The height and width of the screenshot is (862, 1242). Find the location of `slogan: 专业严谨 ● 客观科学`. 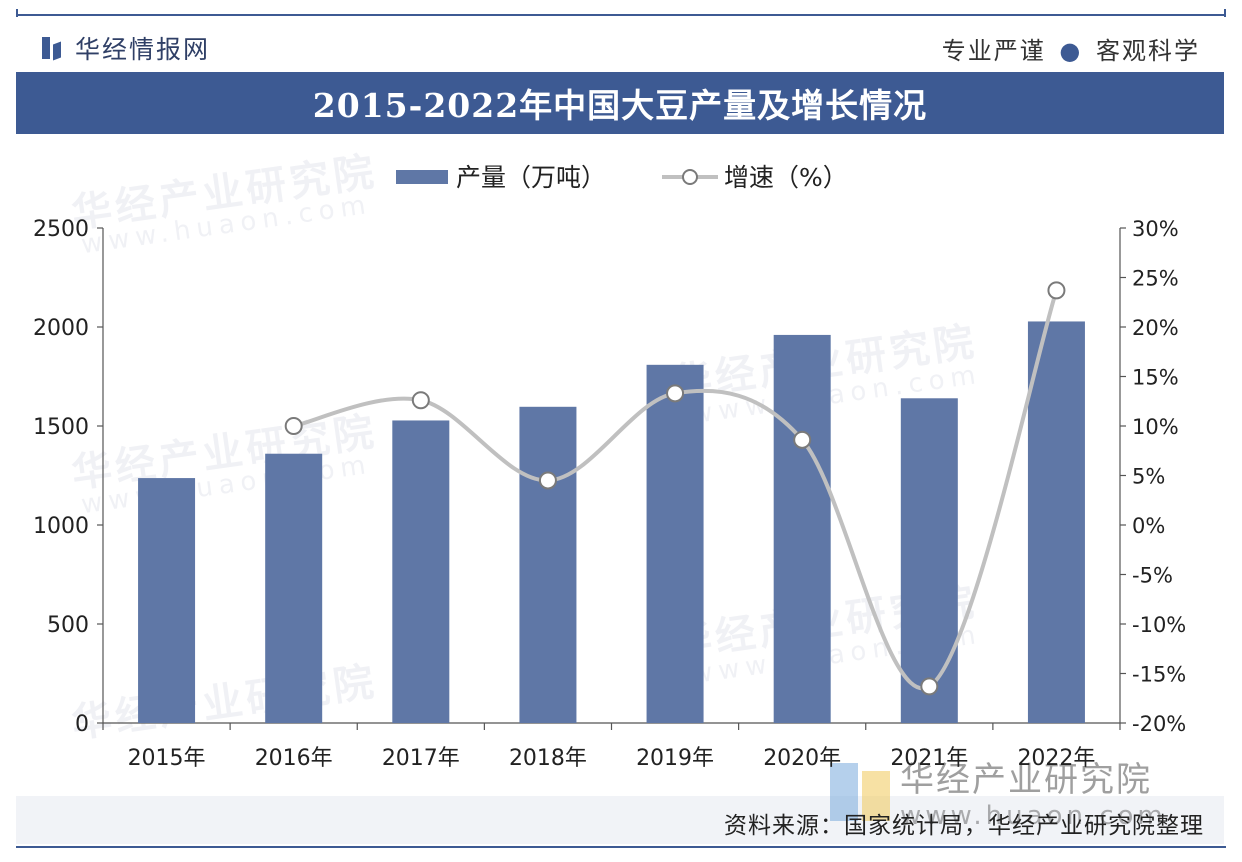

slogan: 专业严谨 ● 客观科学 is located at coordinates (1071, 48).